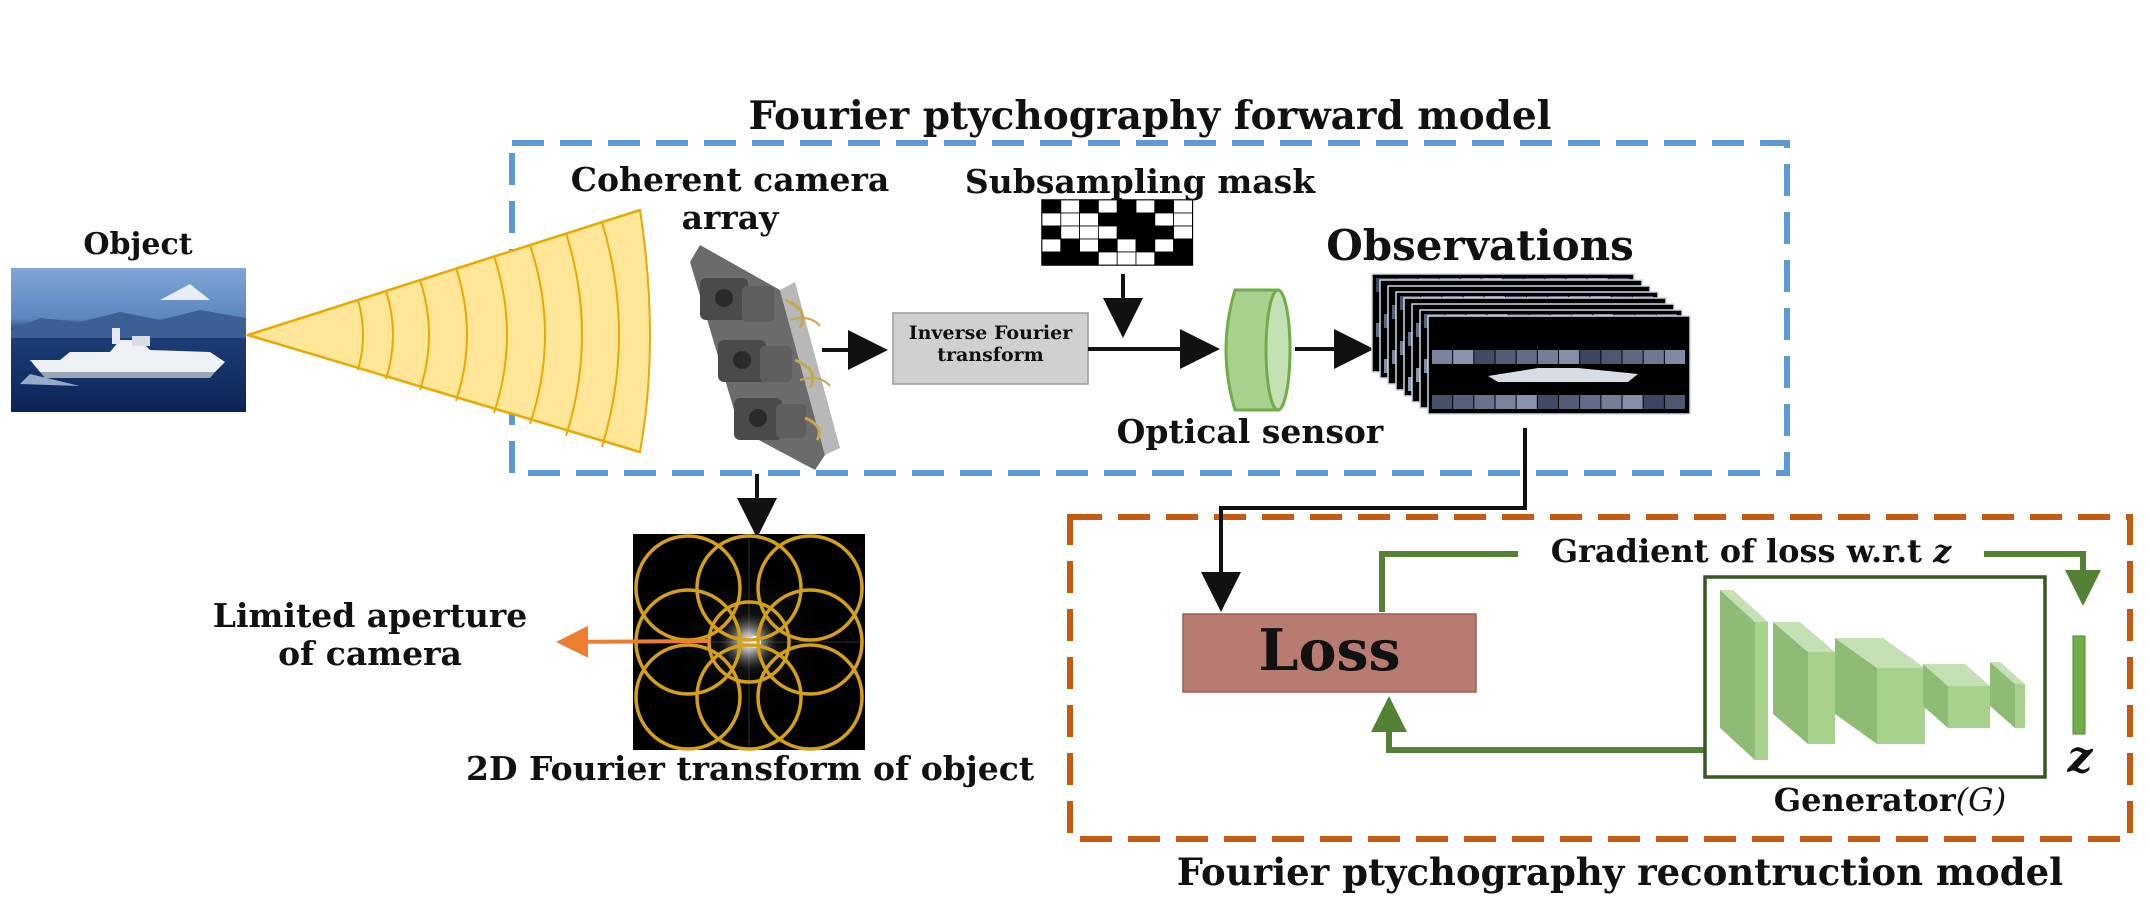 This screenshot has height=920, width=2150. I want to click on generator-label-text: Generator, so click(1864, 800).